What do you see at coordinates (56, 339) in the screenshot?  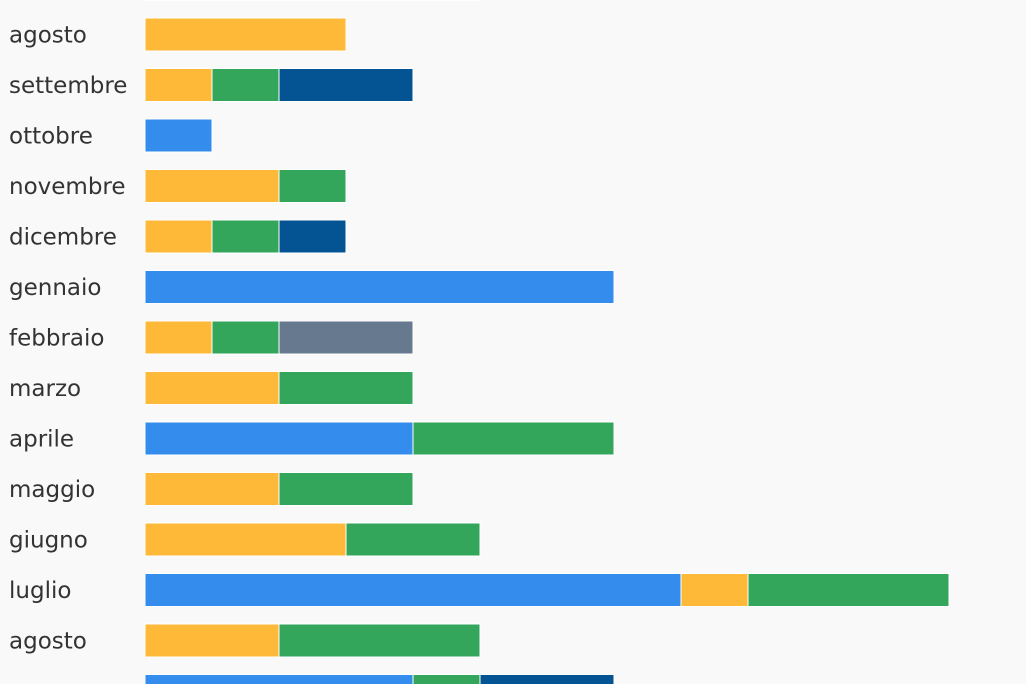 I see `category-label: febbraio` at bounding box center [56, 339].